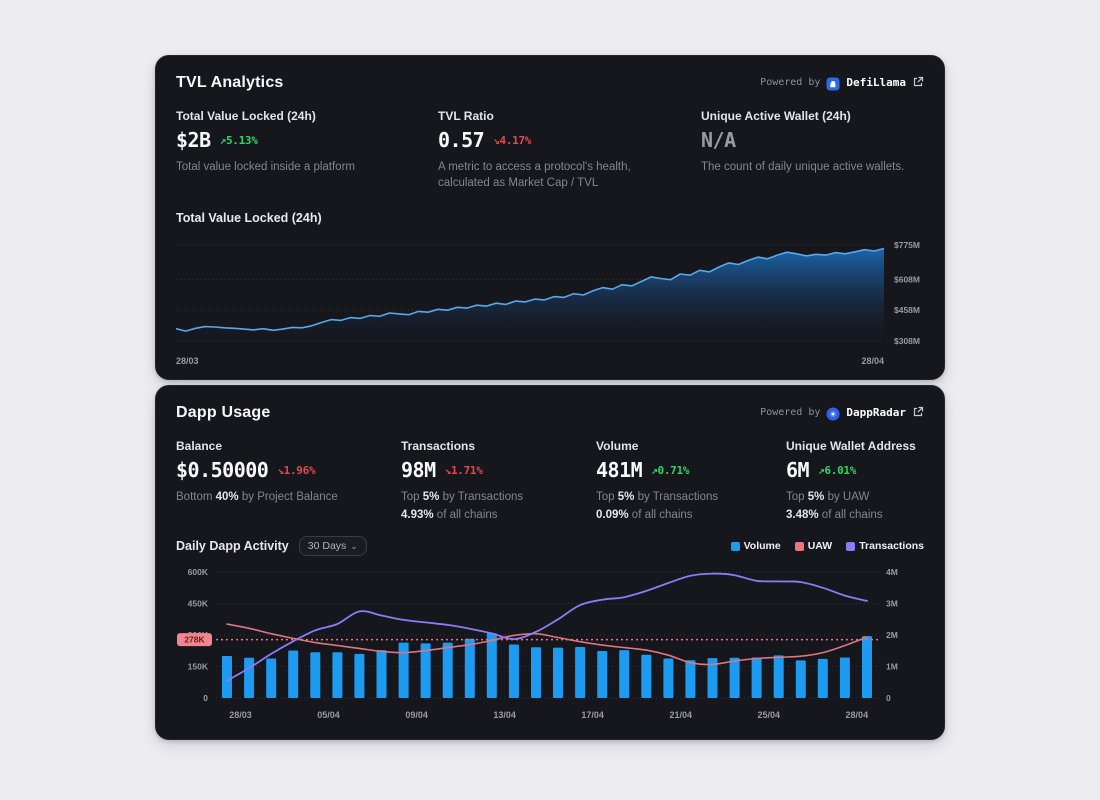  Describe the element at coordinates (418, 470) in the screenshot. I see `metric-value: 98M` at that location.